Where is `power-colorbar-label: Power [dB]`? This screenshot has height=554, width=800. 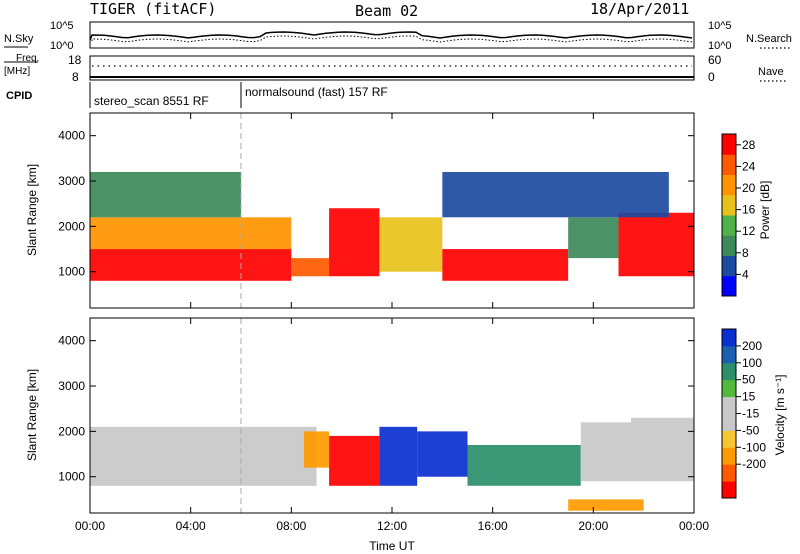
power-colorbar-label: Power [dB] is located at coordinates (765, 210).